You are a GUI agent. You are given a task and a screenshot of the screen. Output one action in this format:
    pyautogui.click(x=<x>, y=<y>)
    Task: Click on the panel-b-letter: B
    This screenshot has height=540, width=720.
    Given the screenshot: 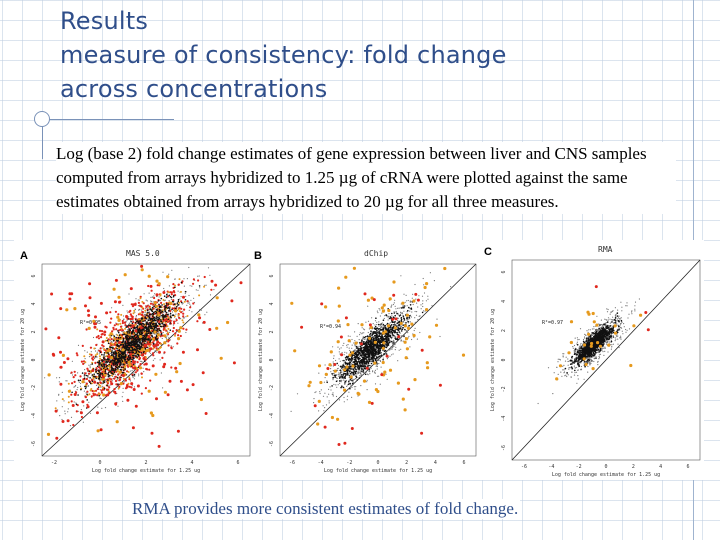 What is the action you would take?
    pyautogui.click(x=258, y=256)
    